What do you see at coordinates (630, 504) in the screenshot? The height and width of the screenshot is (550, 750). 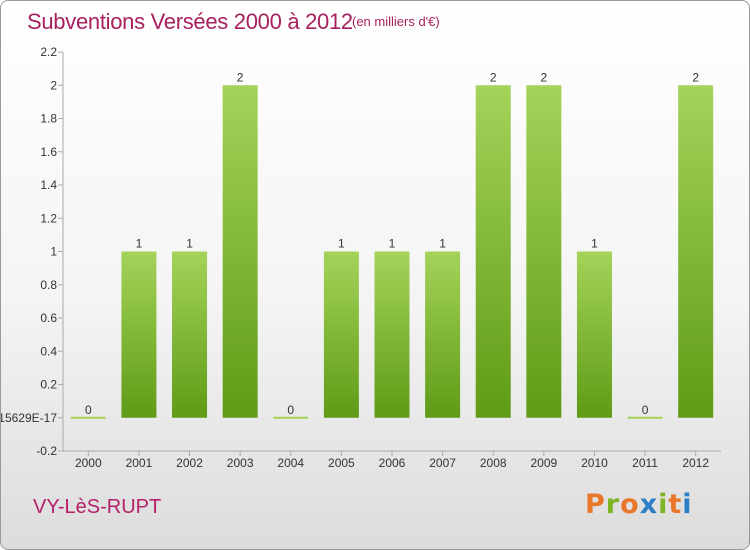 I see `logo-letter: o` at bounding box center [630, 504].